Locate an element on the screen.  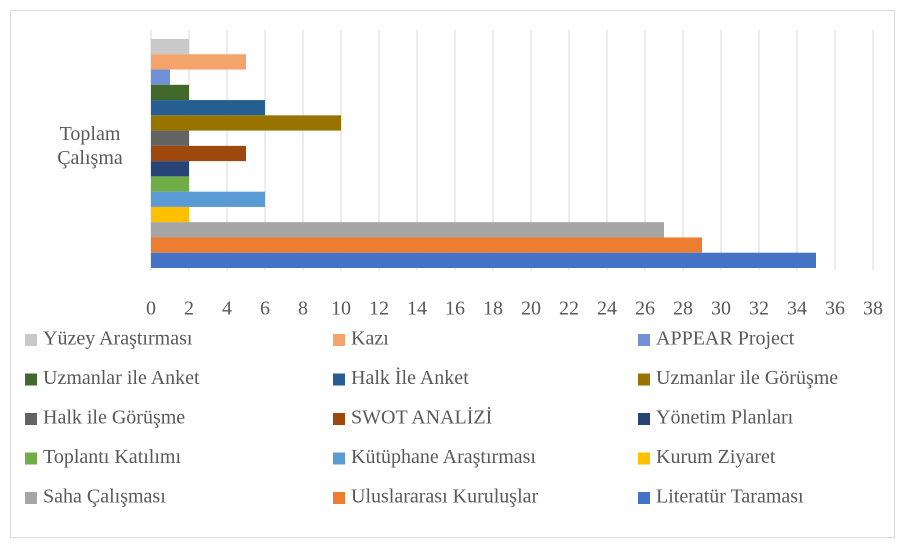
legend-label: Halk ile Görüşme is located at coordinates (114, 418).